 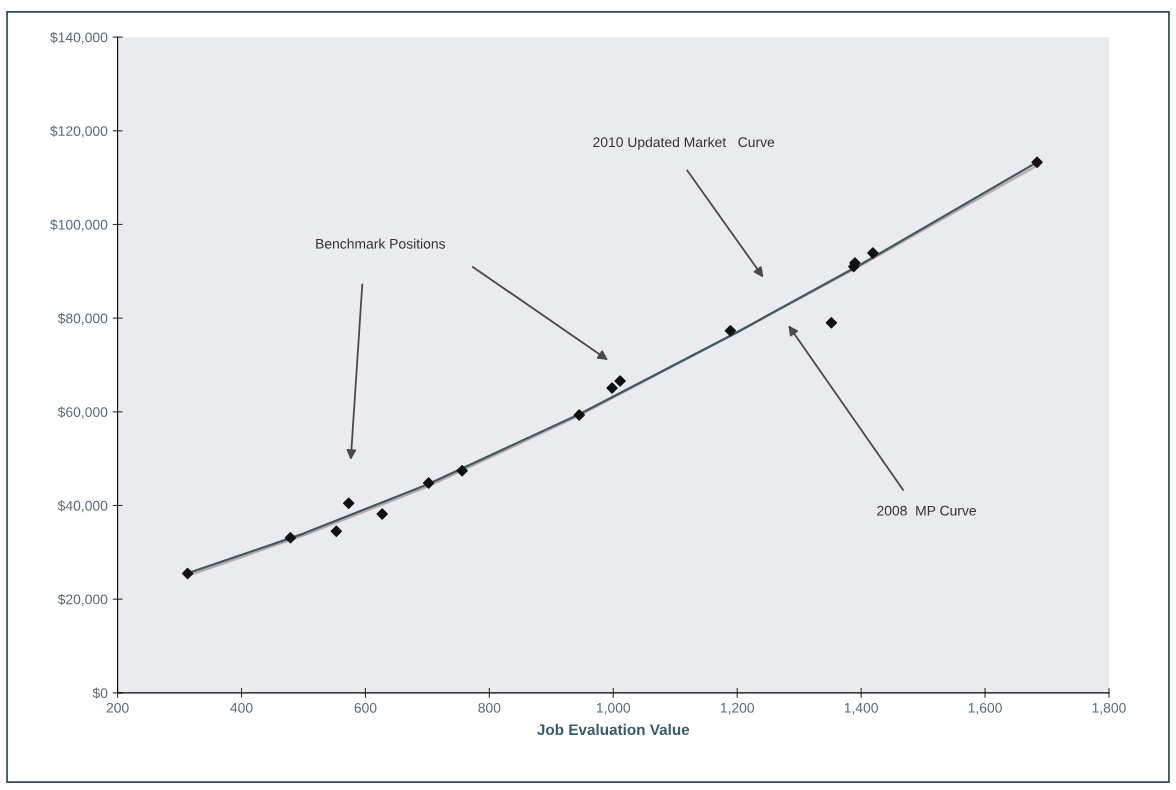 What do you see at coordinates (79, 37) in the screenshot?
I see `y-tick-label: $140,000` at bounding box center [79, 37].